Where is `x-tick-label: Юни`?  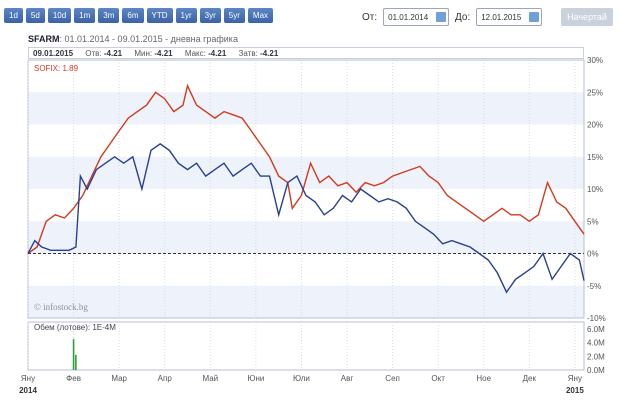
x-tick-label: Юни is located at coordinates (255, 378).